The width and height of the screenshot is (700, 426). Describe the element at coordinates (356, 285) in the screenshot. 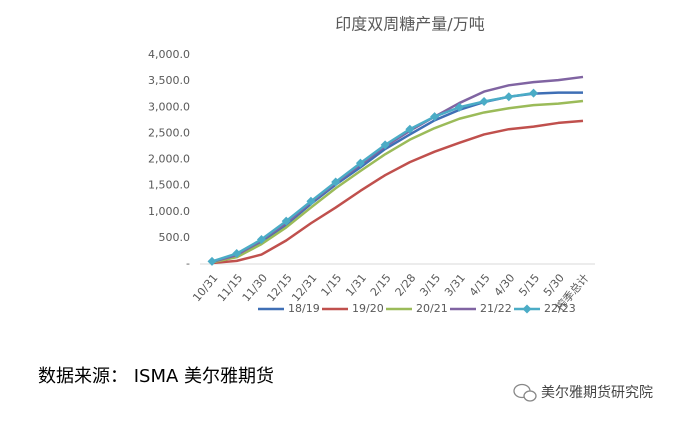

I see `x-tick-label: 1/31` at that location.